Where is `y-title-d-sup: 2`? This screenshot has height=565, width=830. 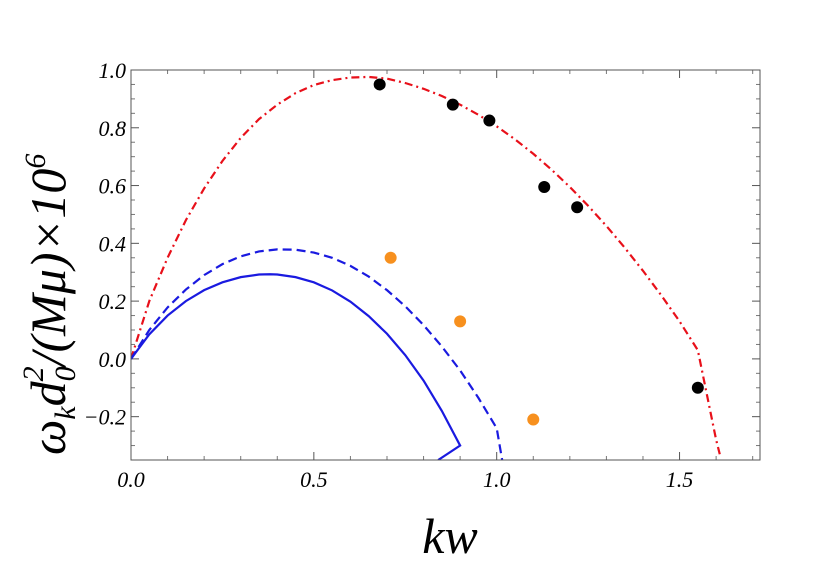
y-title-d-sup: 2 is located at coordinates (33, 373).